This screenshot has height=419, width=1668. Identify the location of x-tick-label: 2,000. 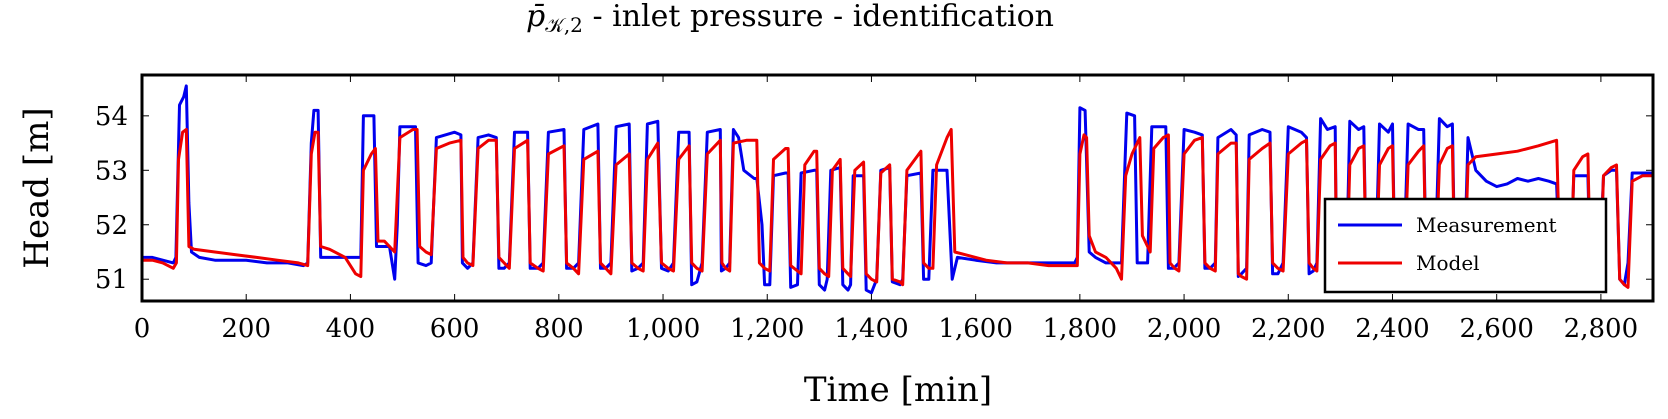
(1184, 329).